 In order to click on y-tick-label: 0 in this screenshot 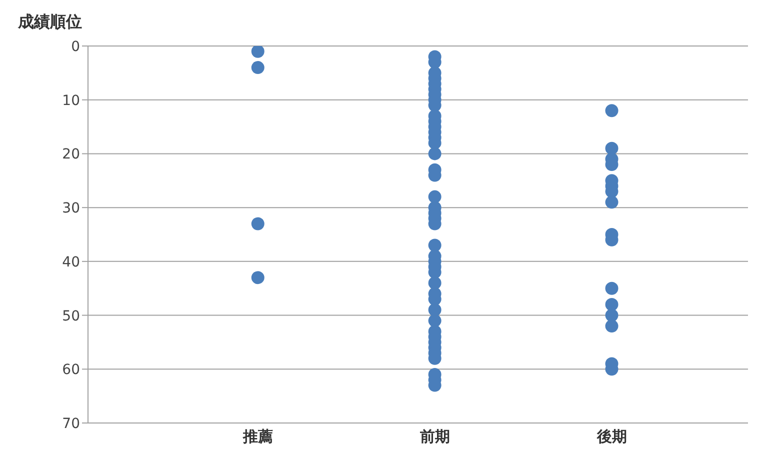, I will do `click(75, 46)`.